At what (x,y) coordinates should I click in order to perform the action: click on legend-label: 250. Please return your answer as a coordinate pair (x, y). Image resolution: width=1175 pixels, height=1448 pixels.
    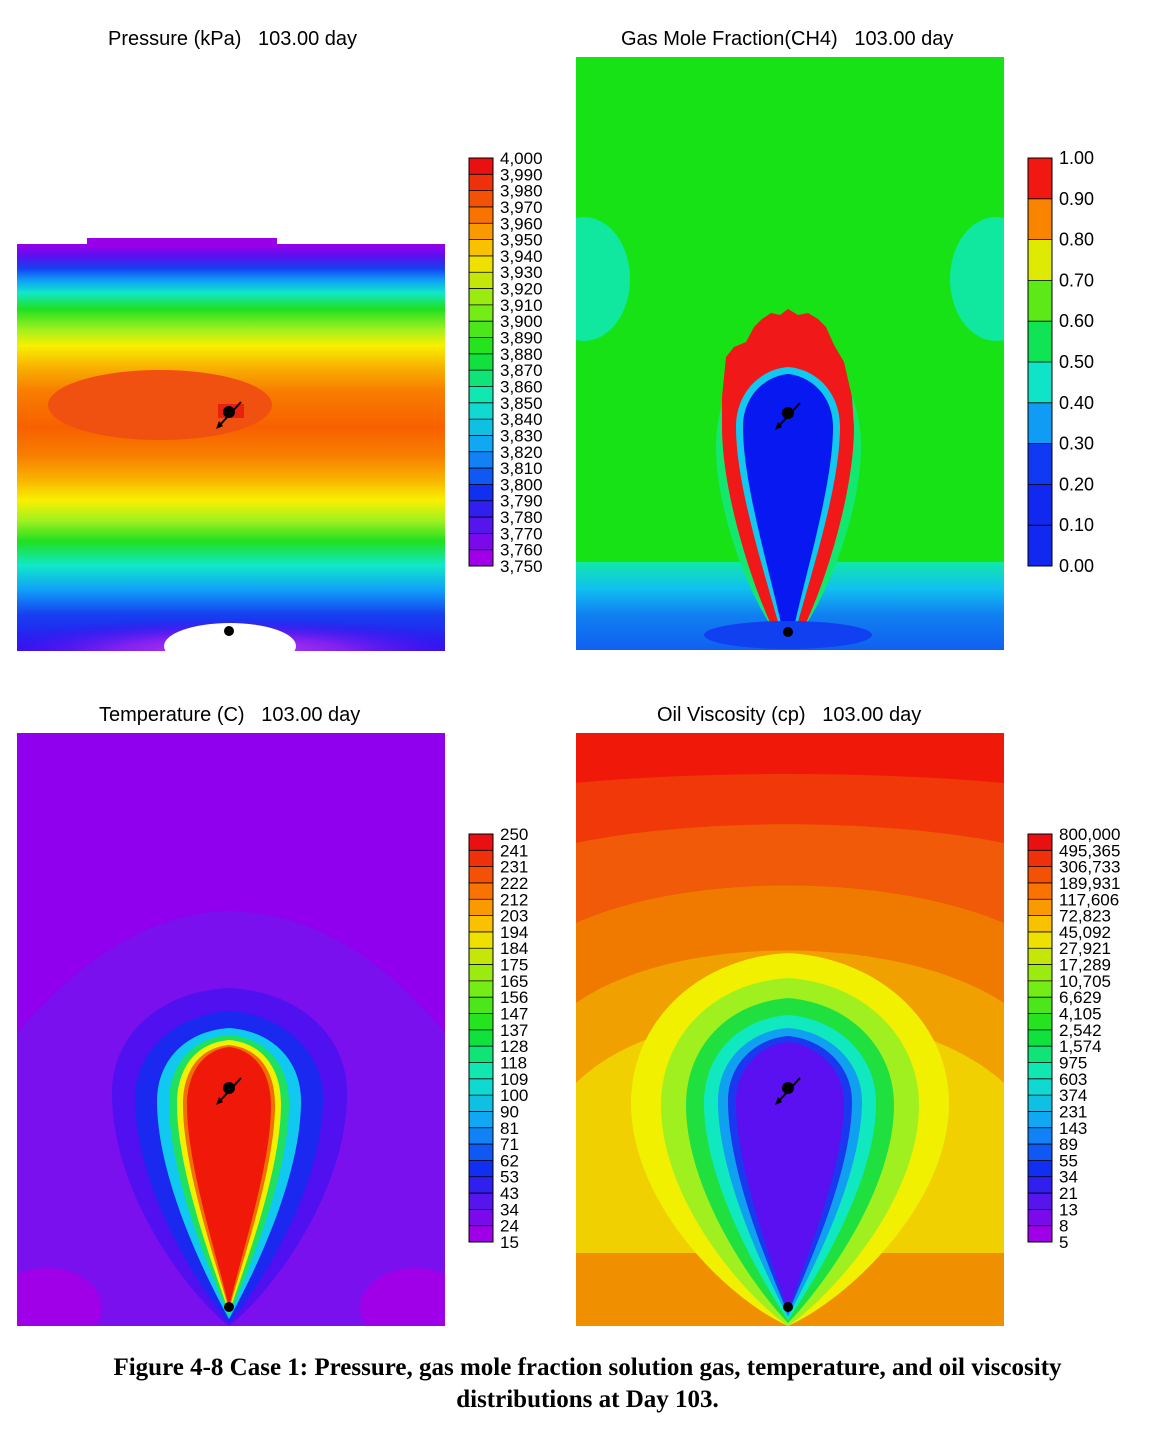
    Looking at the image, I should click on (514, 834).